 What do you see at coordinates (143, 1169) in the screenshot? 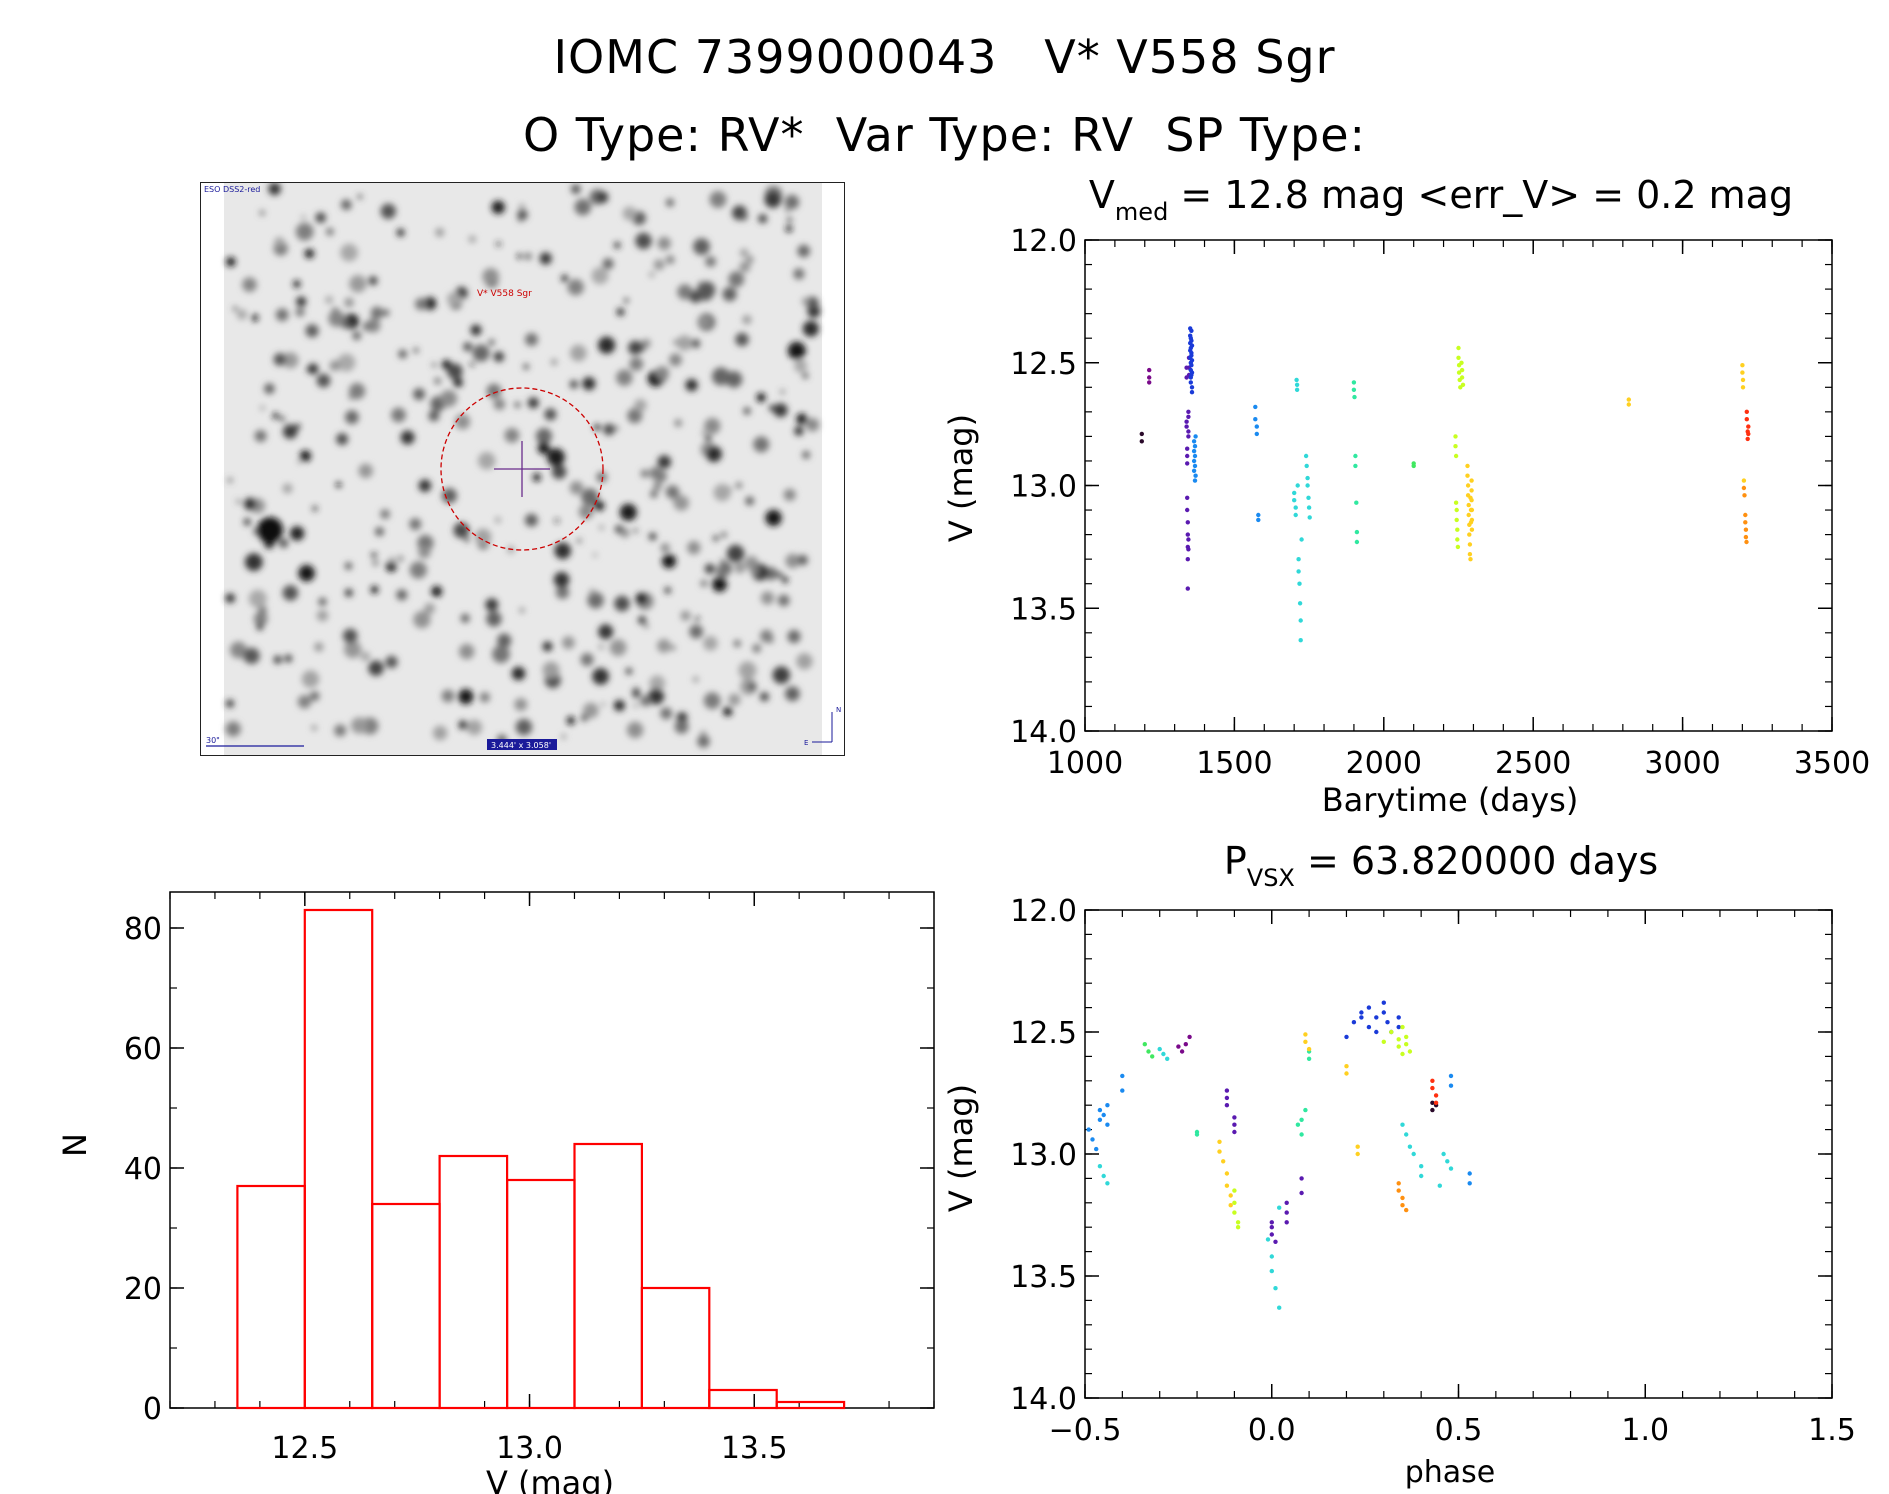
I see `y-tick-label: 40` at bounding box center [143, 1169].